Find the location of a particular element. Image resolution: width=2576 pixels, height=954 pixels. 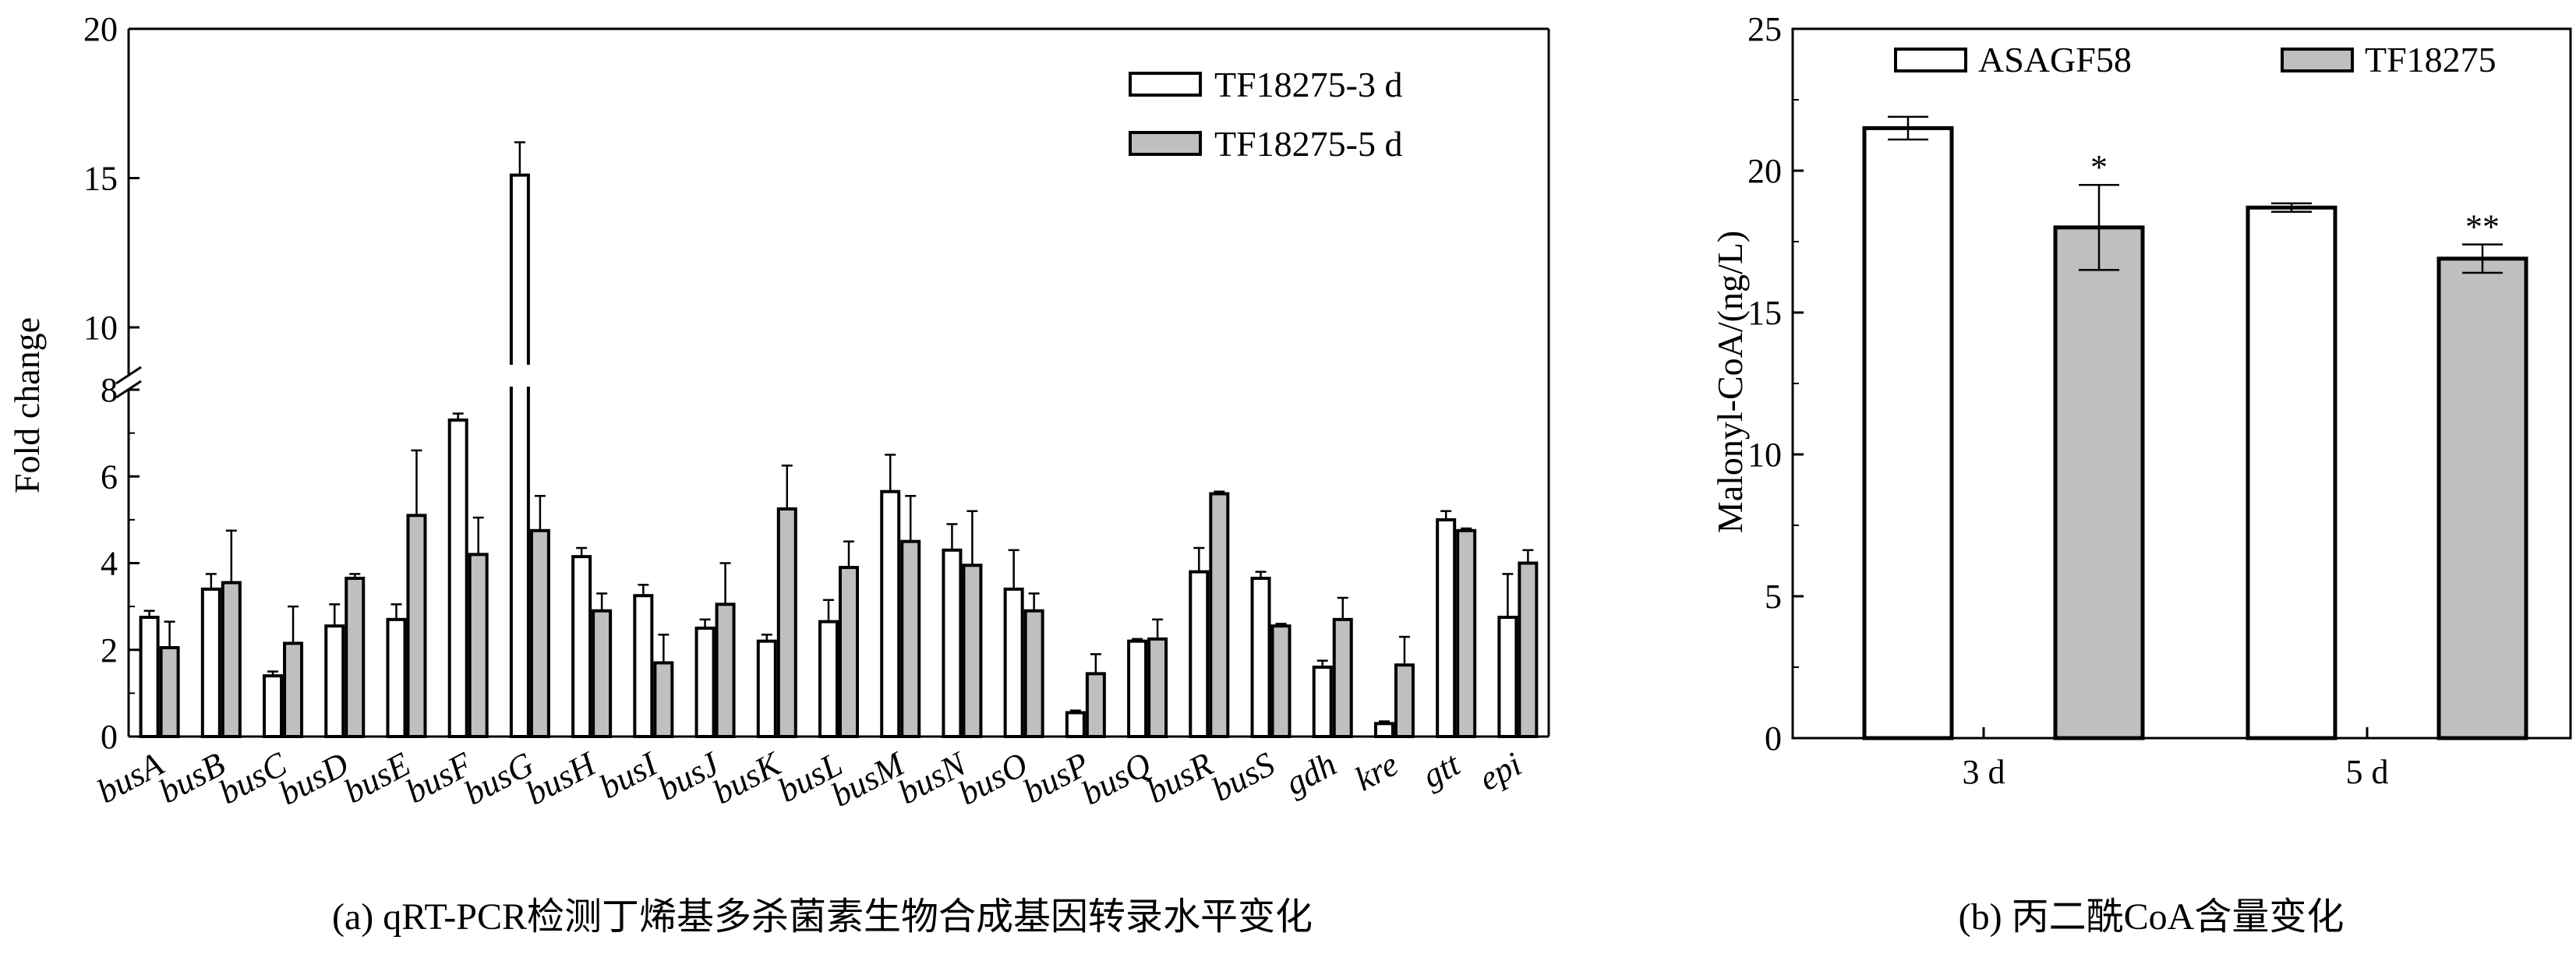

bar-busC-s0 is located at coordinates (273, 706).